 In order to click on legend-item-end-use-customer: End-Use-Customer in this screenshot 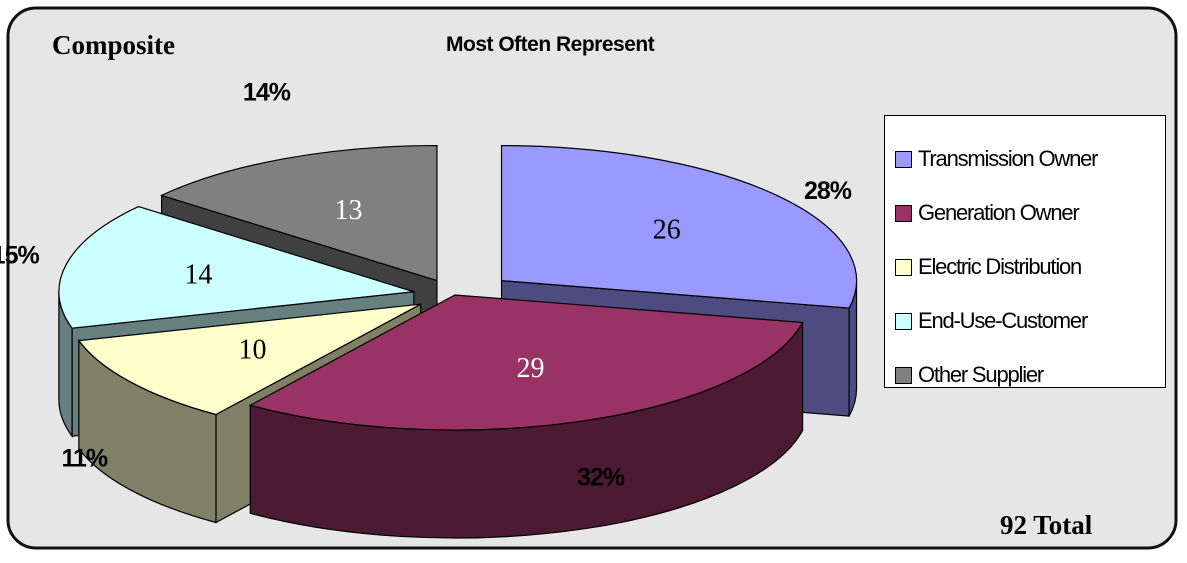, I will do `click(991, 321)`.